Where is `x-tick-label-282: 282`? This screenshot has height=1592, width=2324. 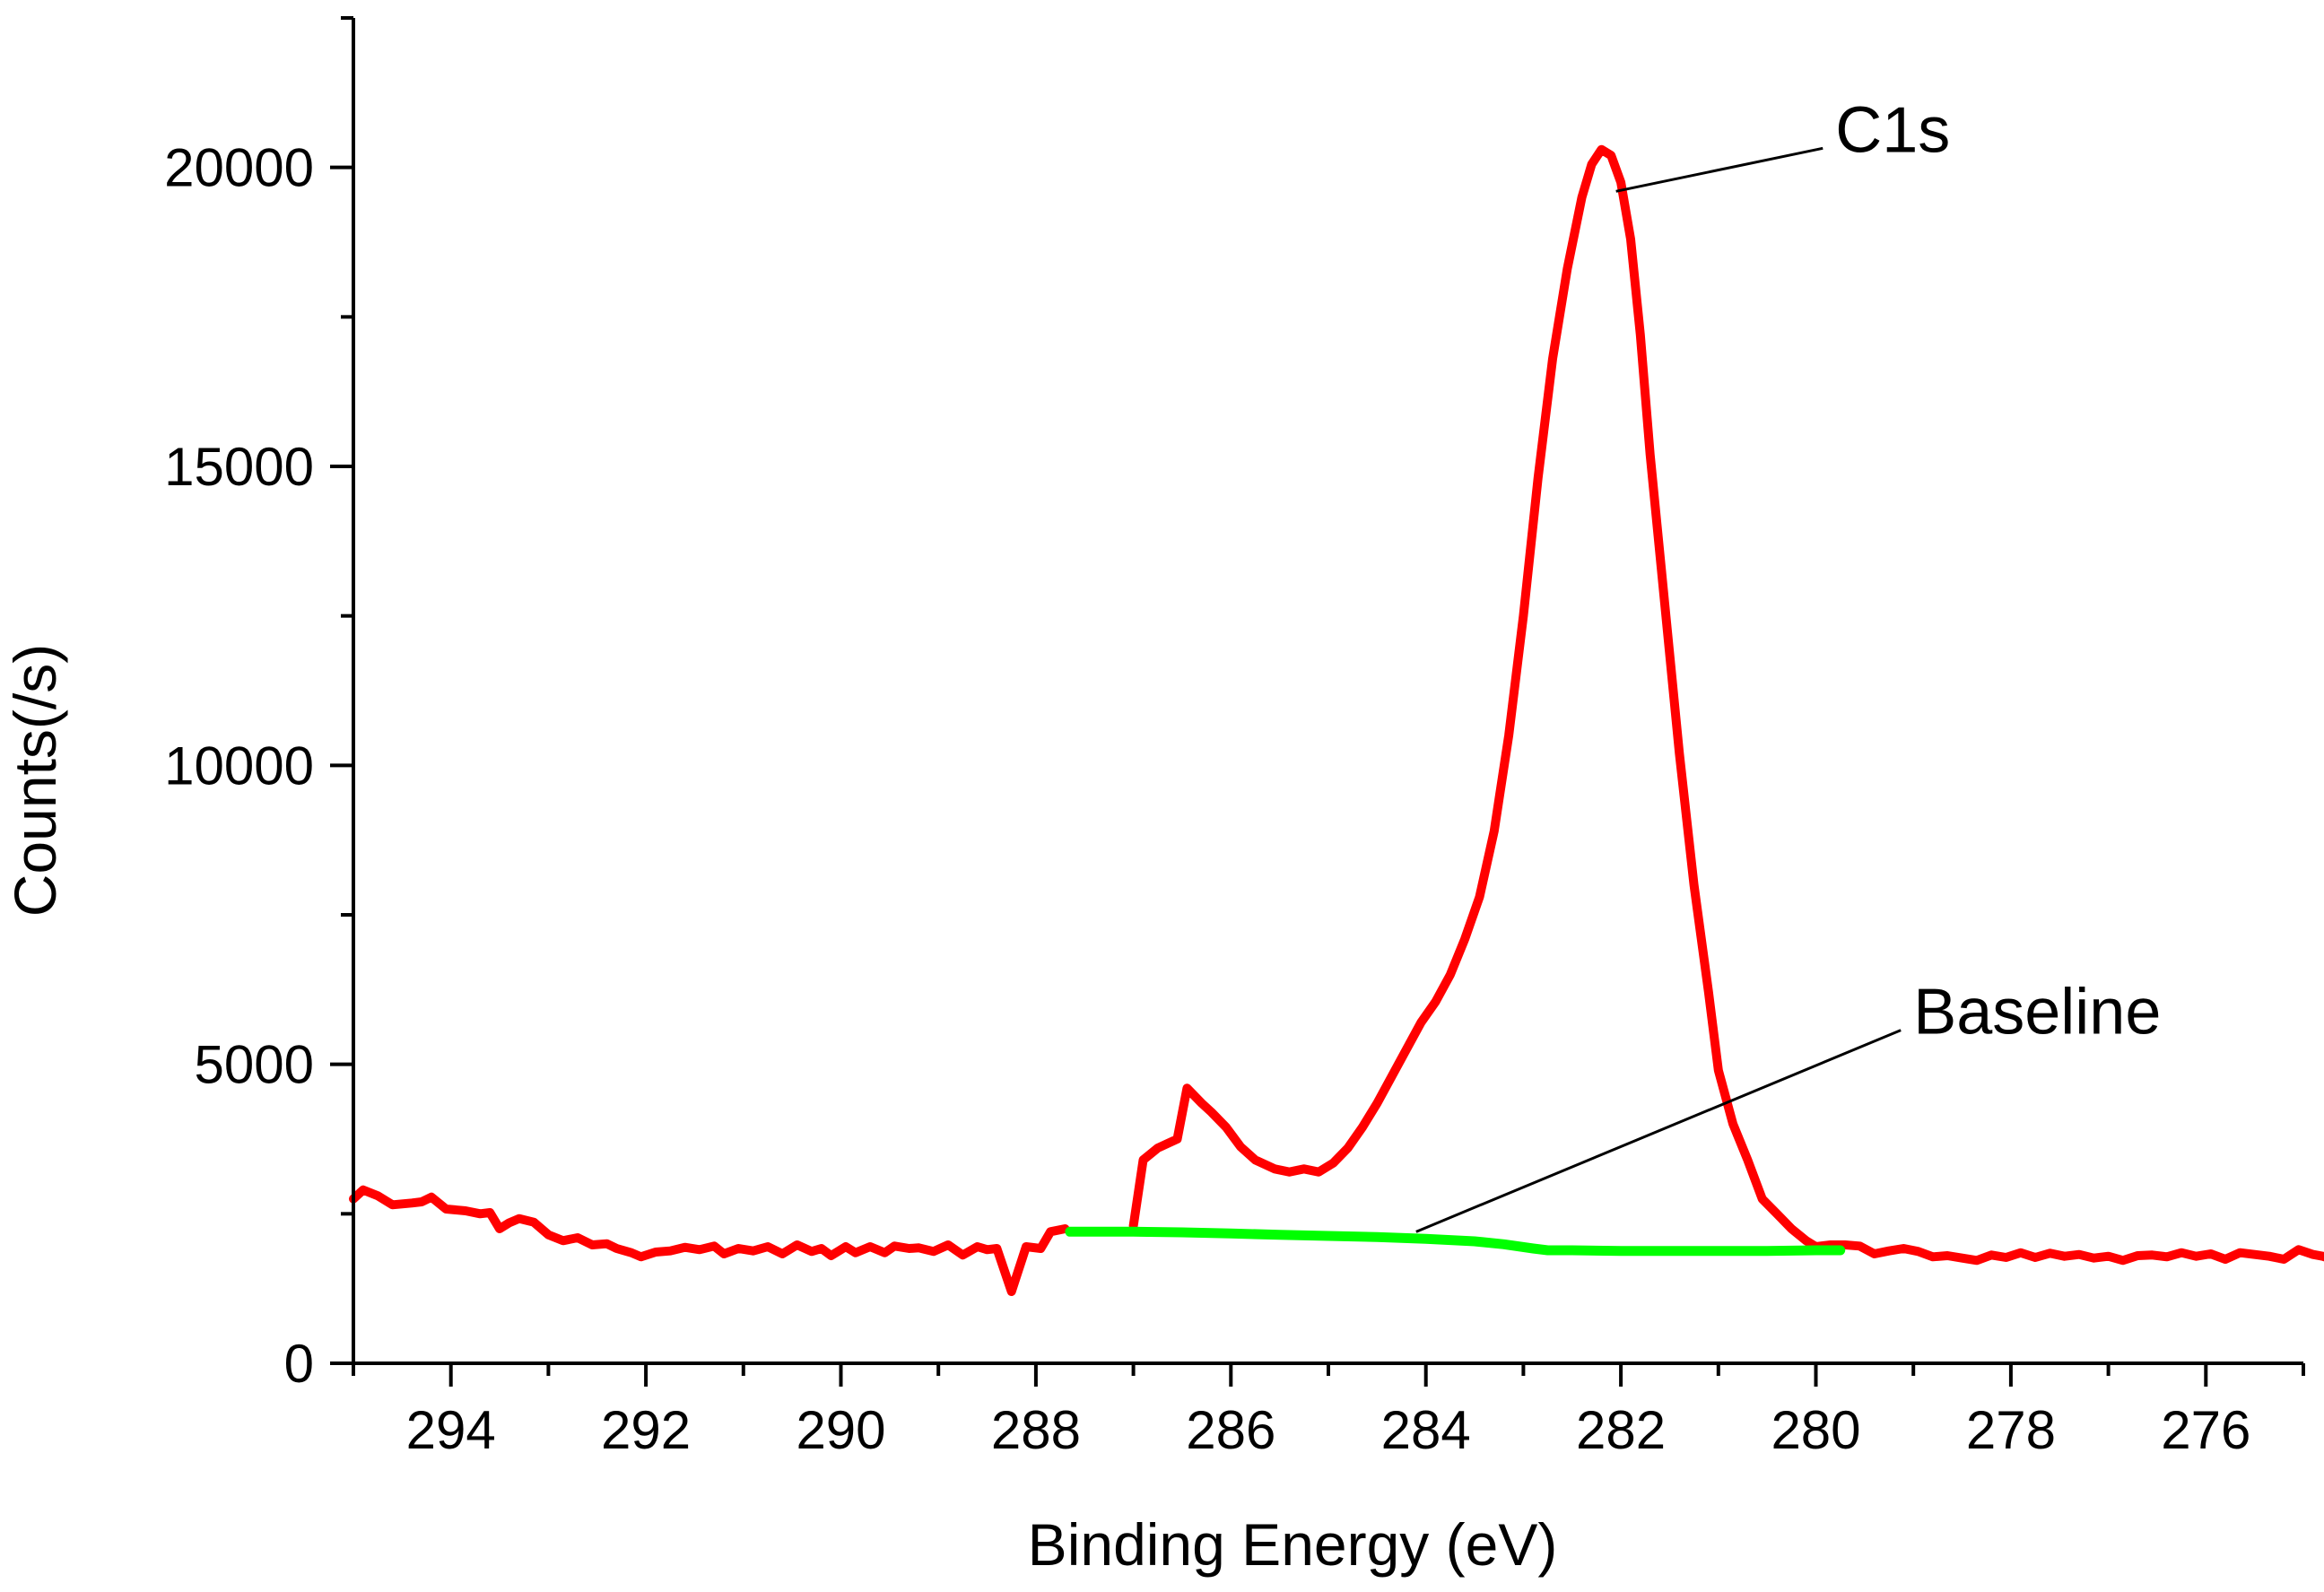
x-tick-label-282: 282 is located at coordinates (1621, 1430).